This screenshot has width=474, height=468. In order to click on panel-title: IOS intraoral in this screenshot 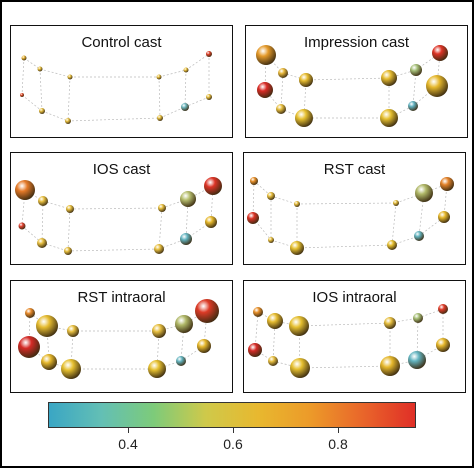, I will do `click(354, 297)`.